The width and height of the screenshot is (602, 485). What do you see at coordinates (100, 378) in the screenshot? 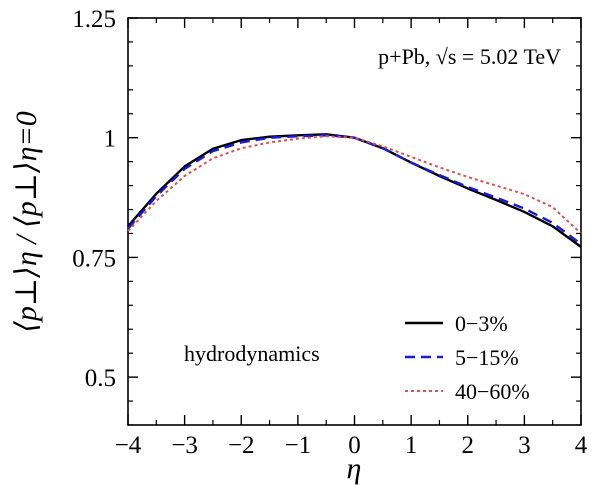
I see `y-tick-label: 0.5` at bounding box center [100, 378].